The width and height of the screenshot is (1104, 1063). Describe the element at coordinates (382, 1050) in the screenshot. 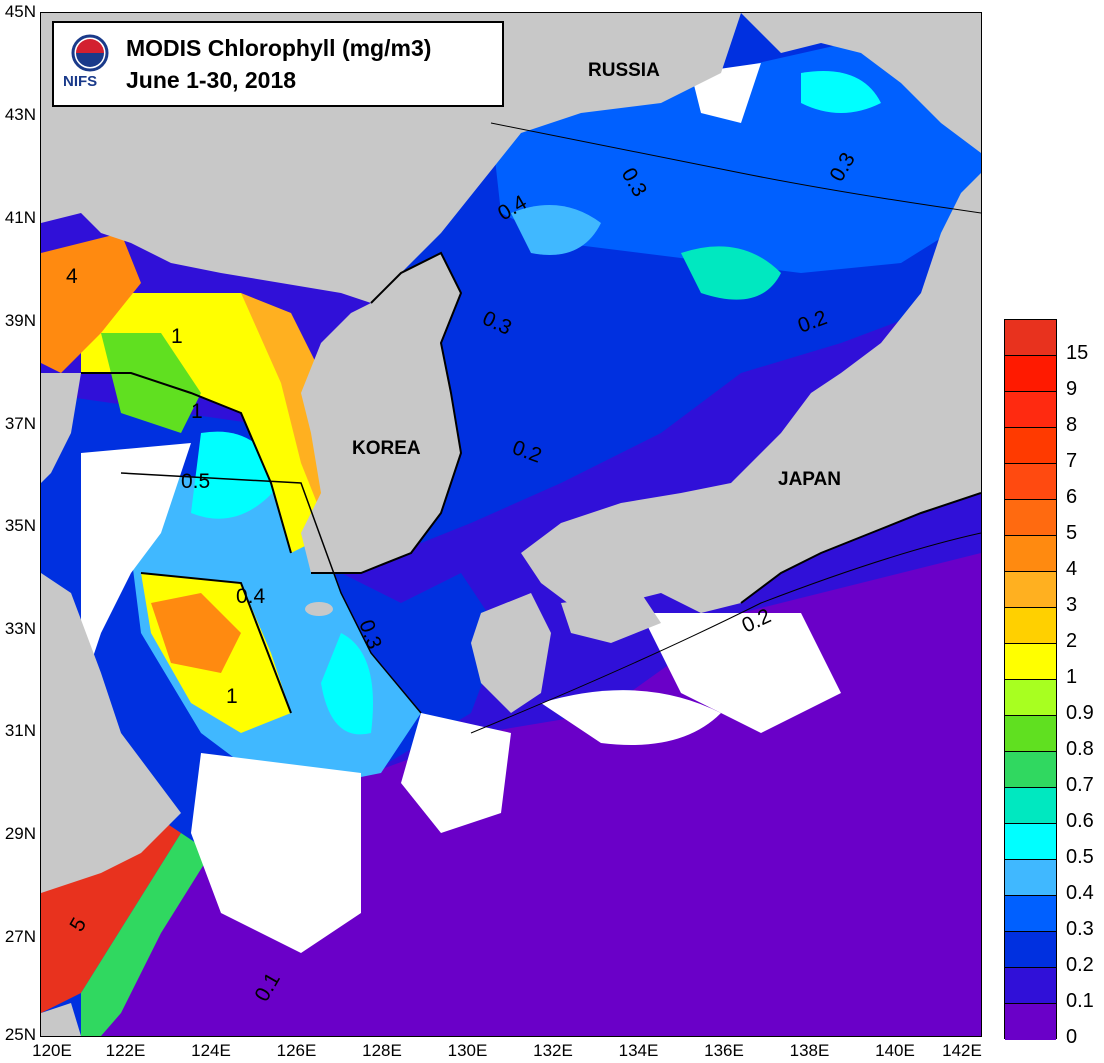

I see `lon-tick-label: 128E` at that location.